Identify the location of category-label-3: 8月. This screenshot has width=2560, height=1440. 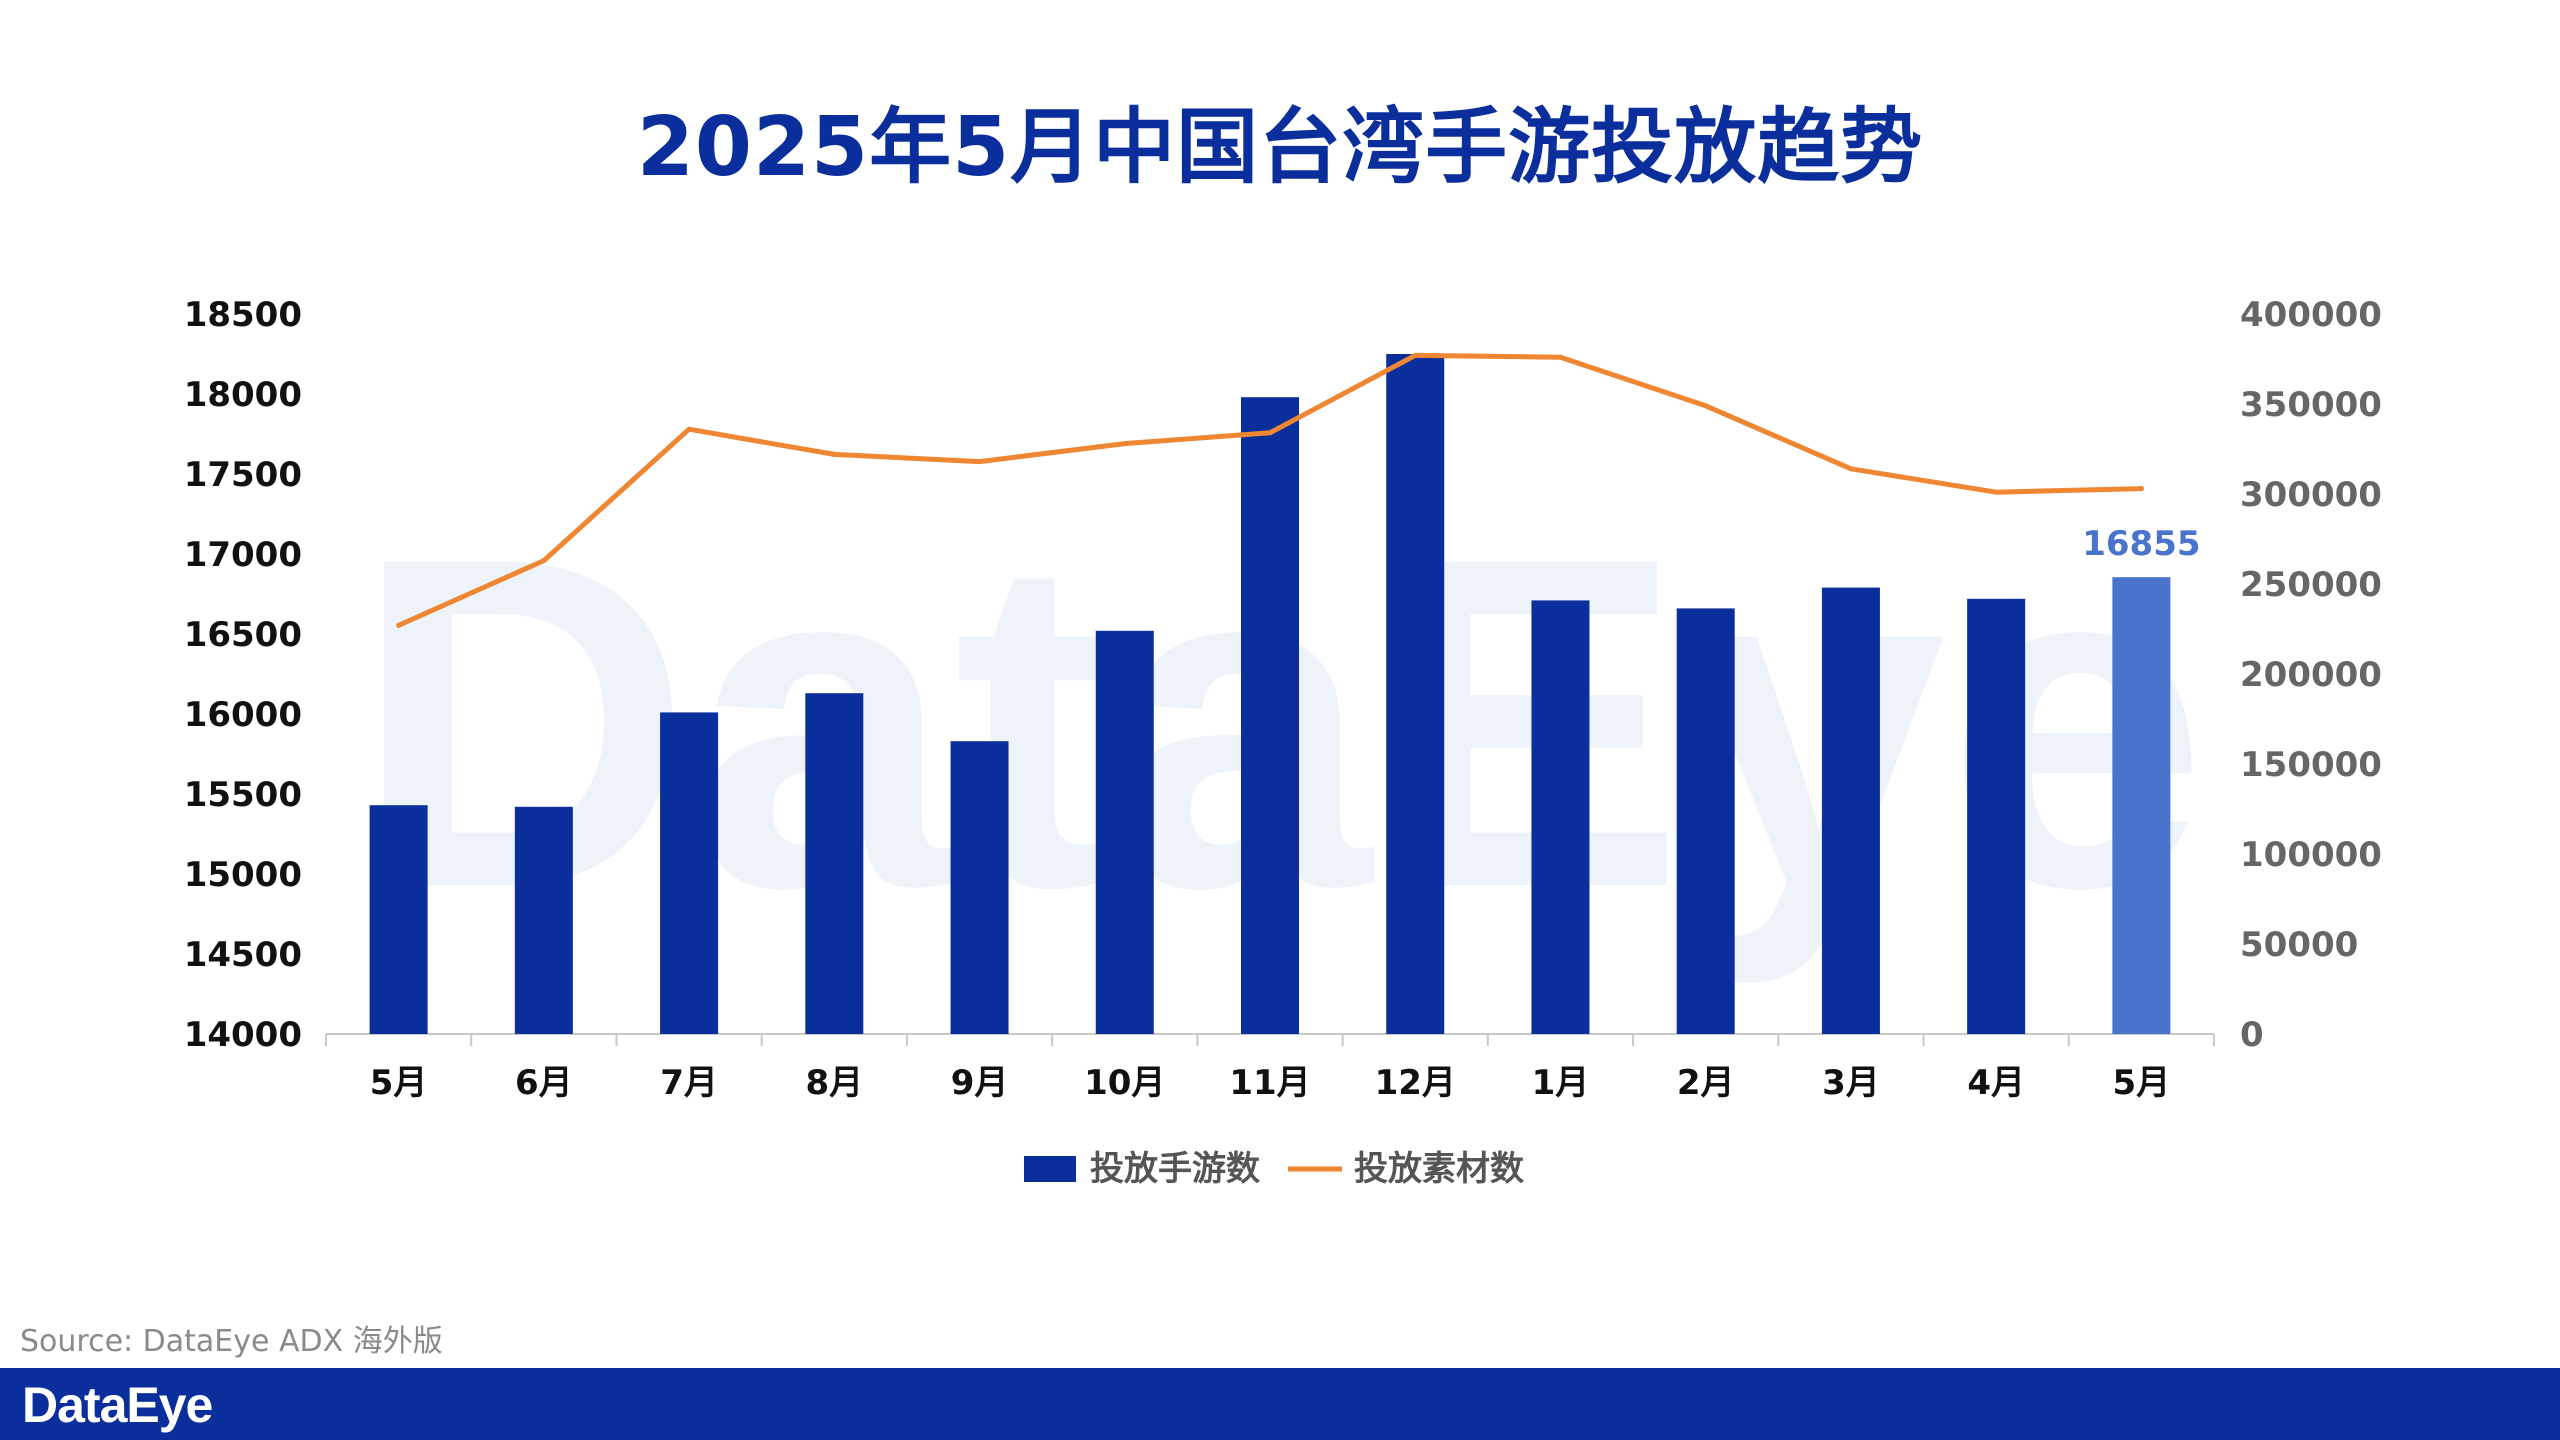
(834, 1083).